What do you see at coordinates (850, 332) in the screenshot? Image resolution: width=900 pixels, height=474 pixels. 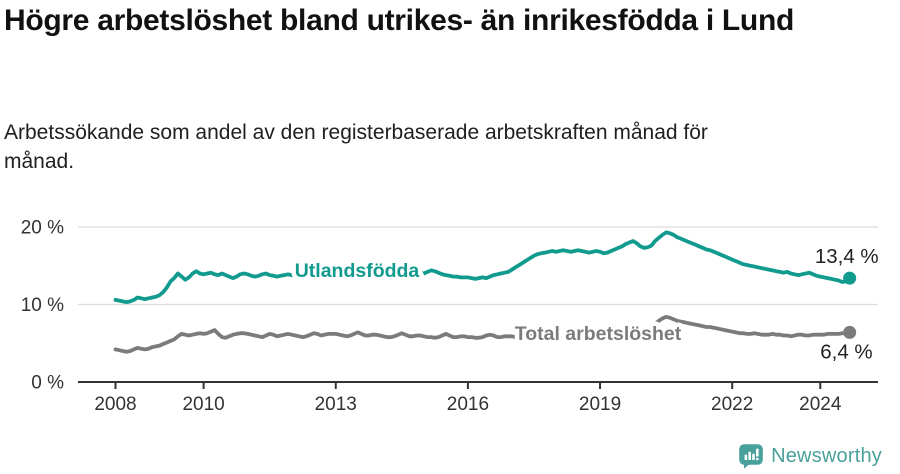 I see `series-end-dot-total` at bounding box center [850, 332].